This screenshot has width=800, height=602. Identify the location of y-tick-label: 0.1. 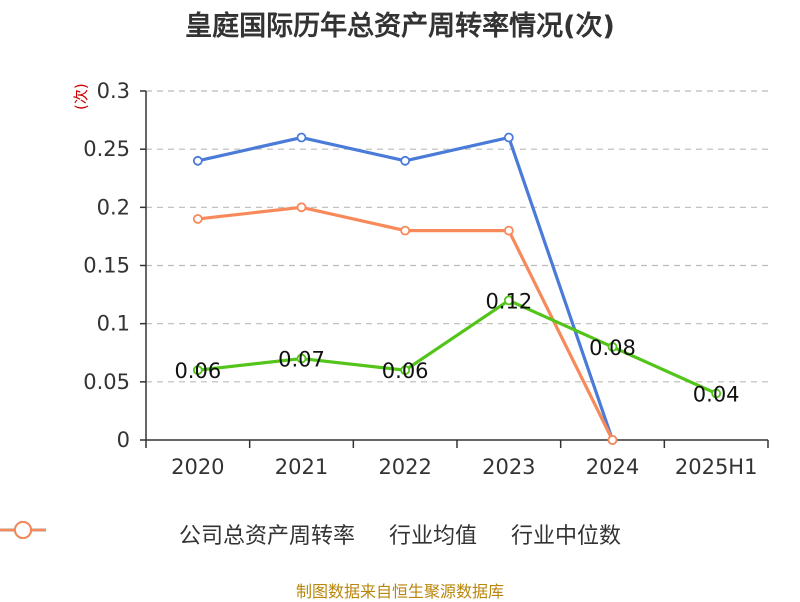
(113, 324).